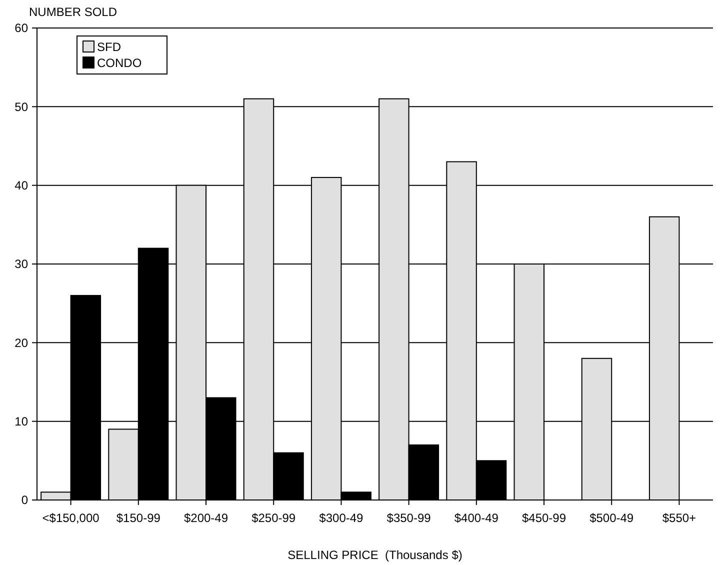 The image size is (723, 565). Describe the element at coordinates (138, 518) in the screenshot. I see `x-tick-label: $150-99` at that location.